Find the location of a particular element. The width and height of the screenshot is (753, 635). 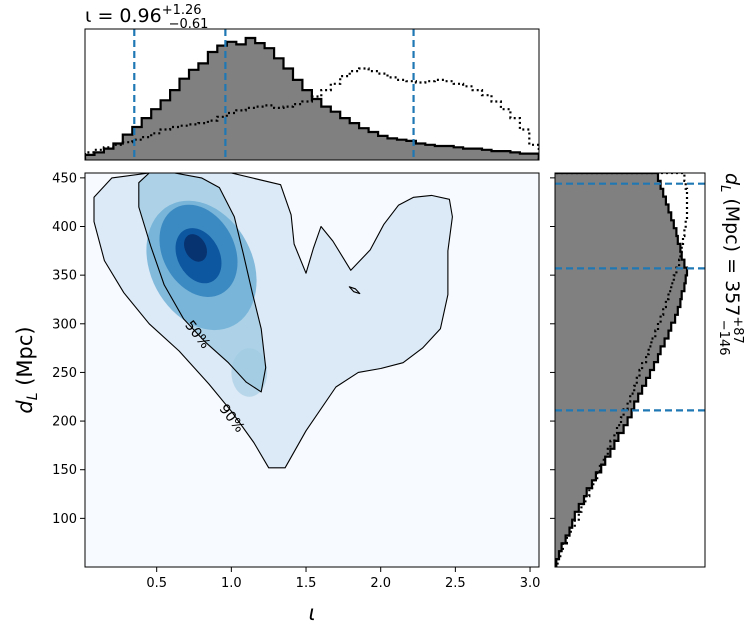

top-title-value: ι = 0.96 is located at coordinates (123, 16).